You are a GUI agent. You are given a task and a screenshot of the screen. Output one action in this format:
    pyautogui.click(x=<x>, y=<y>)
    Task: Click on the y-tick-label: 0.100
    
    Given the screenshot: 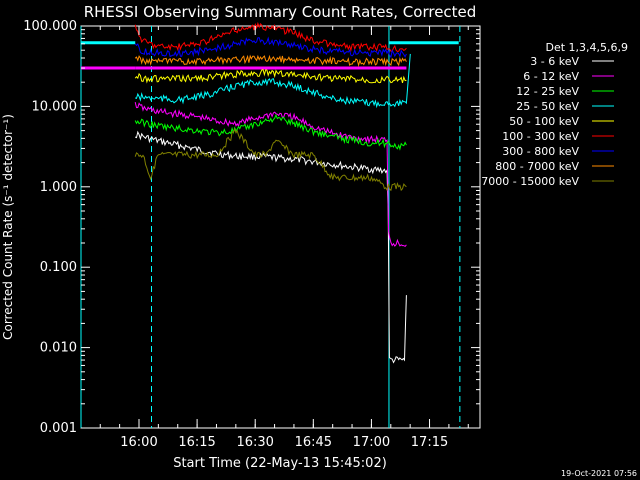 What is the action you would take?
    pyautogui.click(x=58, y=267)
    